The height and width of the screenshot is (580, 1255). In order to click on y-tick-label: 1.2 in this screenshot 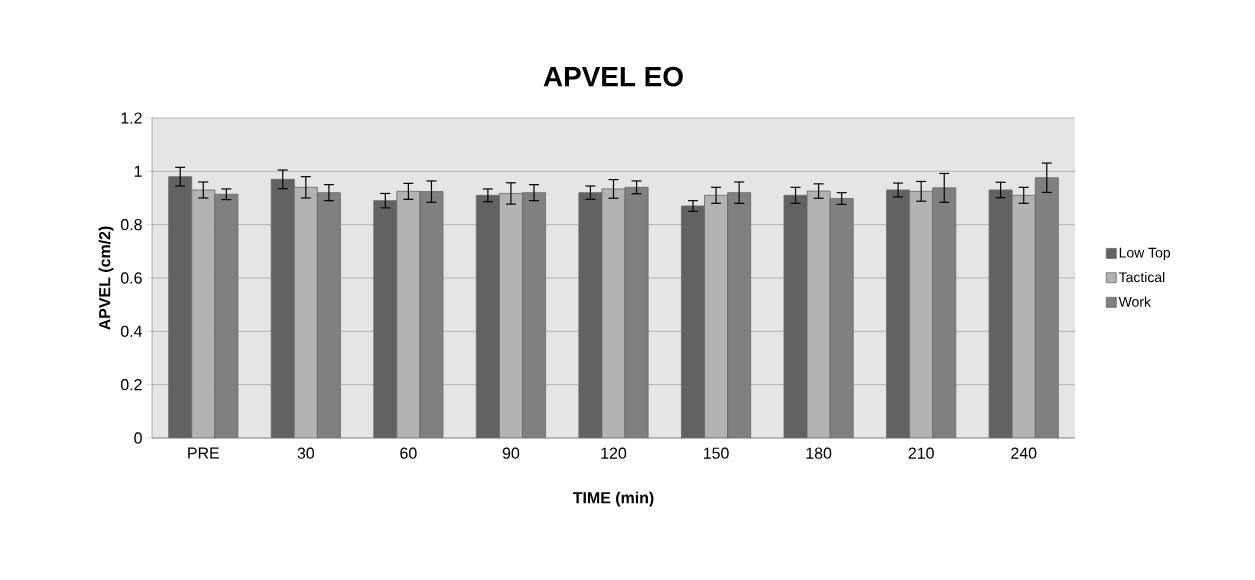, I will do `click(131, 118)`.